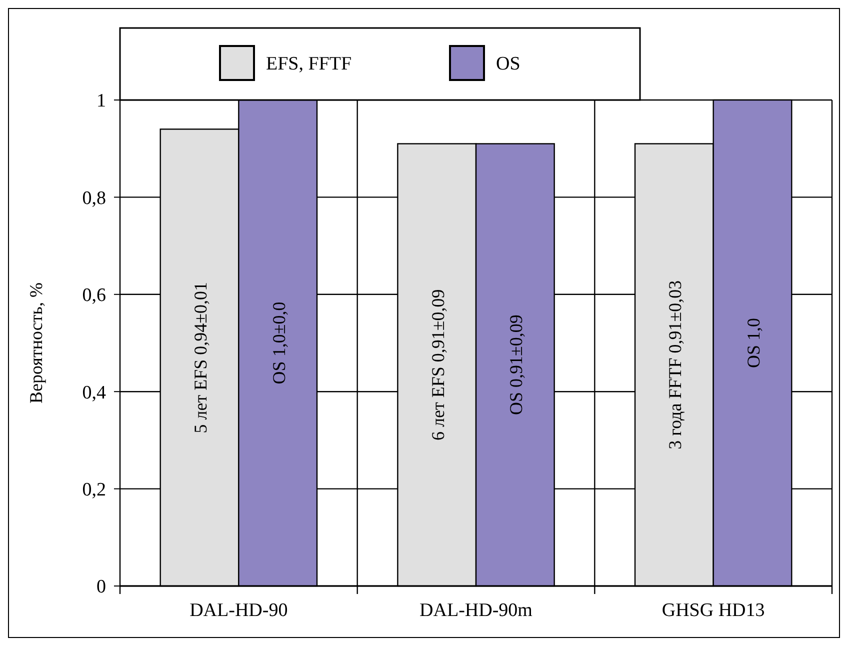 This screenshot has width=848, height=648. Describe the element at coordinates (753, 343) in the screenshot. I see `data-label: OS 1,0` at that location.